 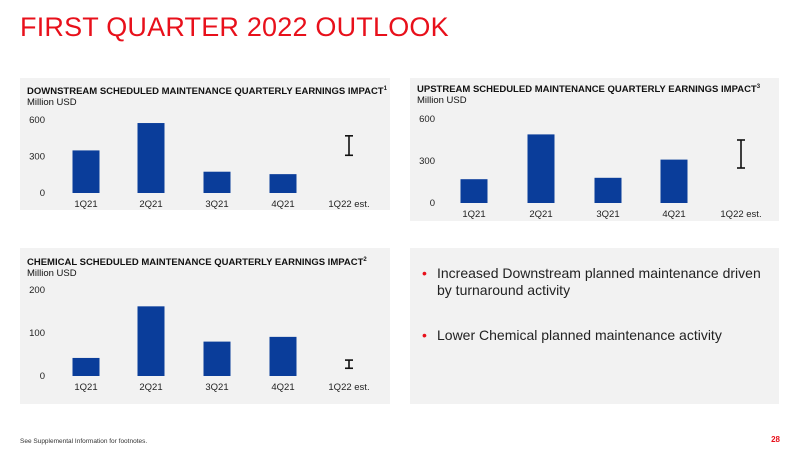 What do you see at coordinates (365, 260) in the screenshot?
I see `footnote-marker: 2` at bounding box center [365, 260].